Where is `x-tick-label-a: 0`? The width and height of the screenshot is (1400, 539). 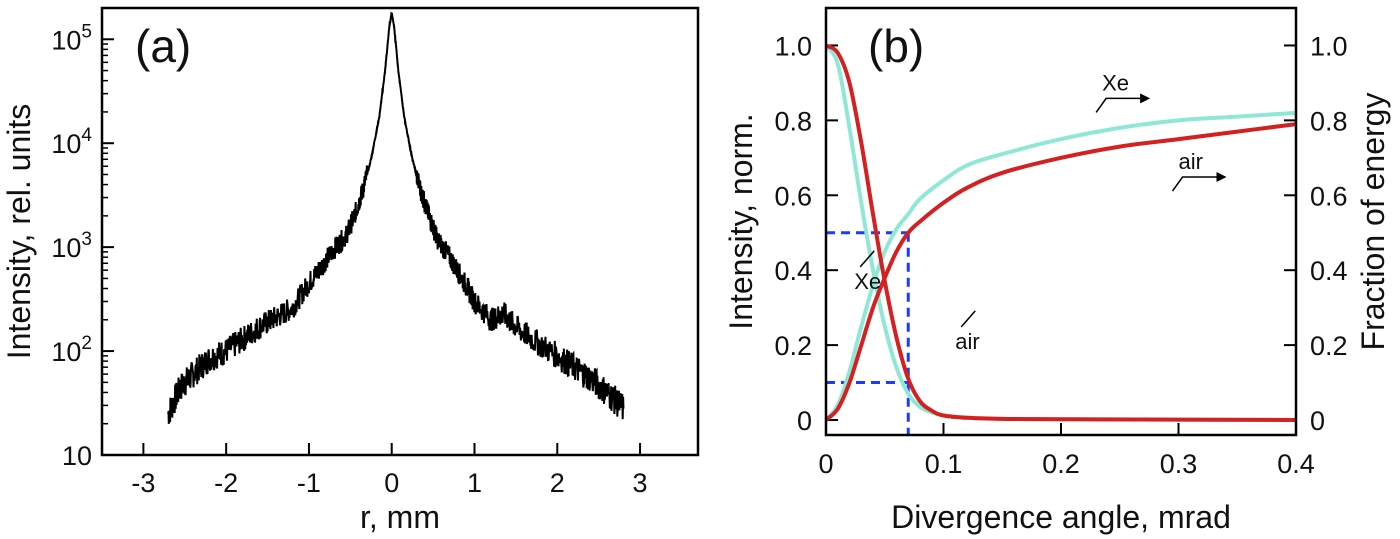
x-tick-label-a: 0 is located at coordinates (391, 483).